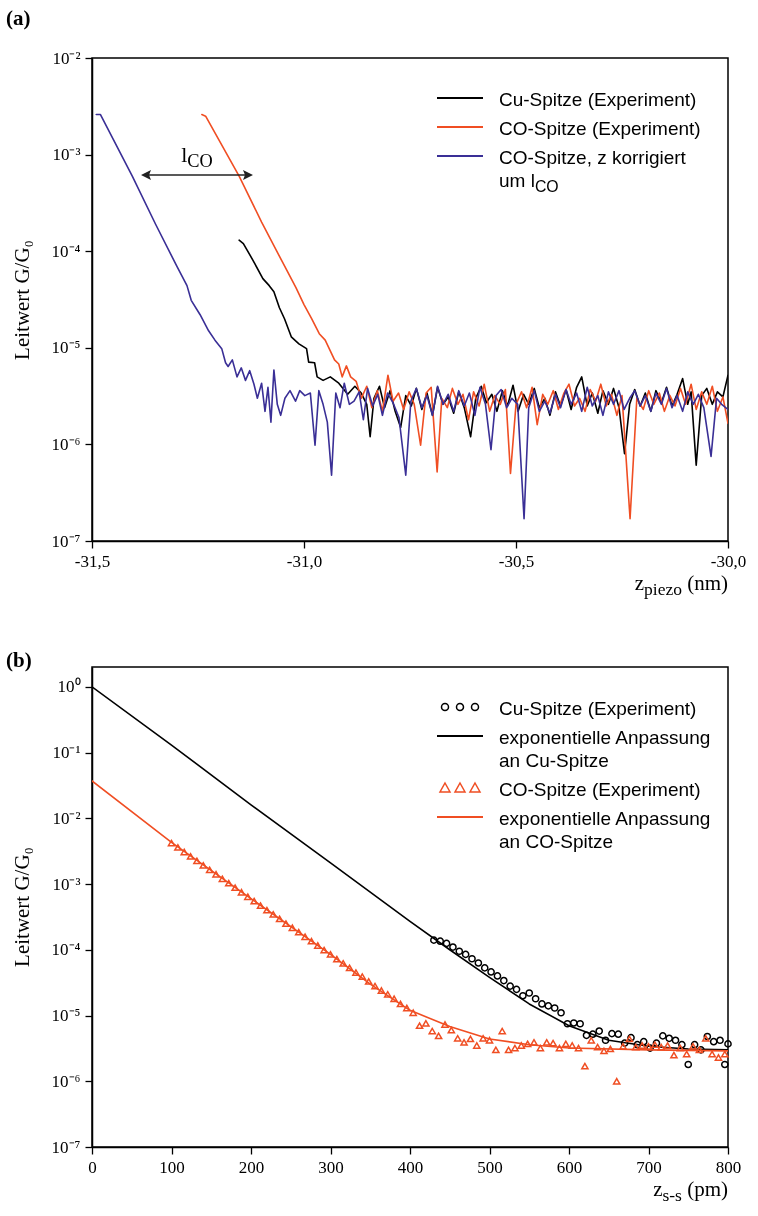 Image resolution: width=758 pixels, height=1216 pixels. What do you see at coordinates (681, 586) in the screenshot?
I see `x-axis-title: z$_{piezo}$ (nm)` at bounding box center [681, 586].